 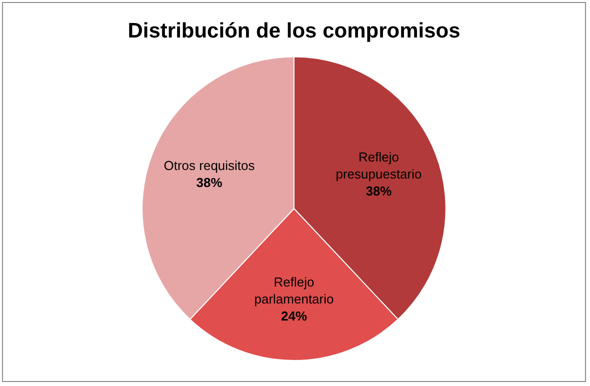 I want to click on chart-title: Distribución de los compromisos, so click(x=294, y=30).